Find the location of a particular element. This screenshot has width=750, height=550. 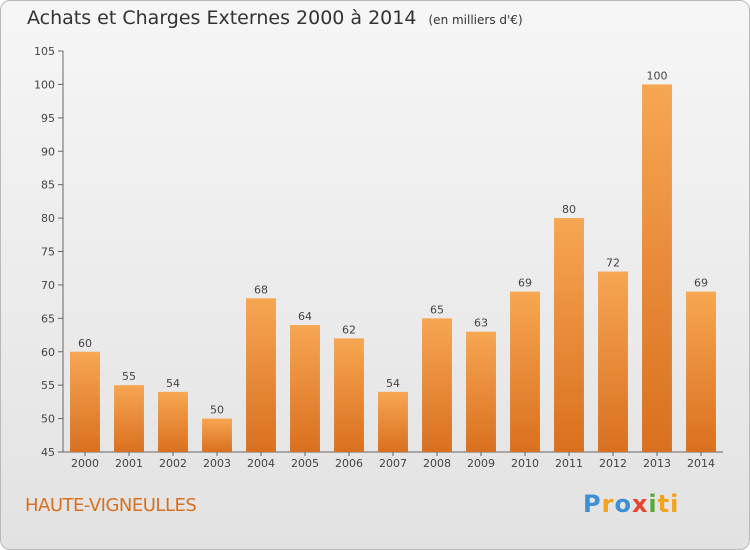

proxiti-logo: Proxiti is located at coordinates (631, 504).